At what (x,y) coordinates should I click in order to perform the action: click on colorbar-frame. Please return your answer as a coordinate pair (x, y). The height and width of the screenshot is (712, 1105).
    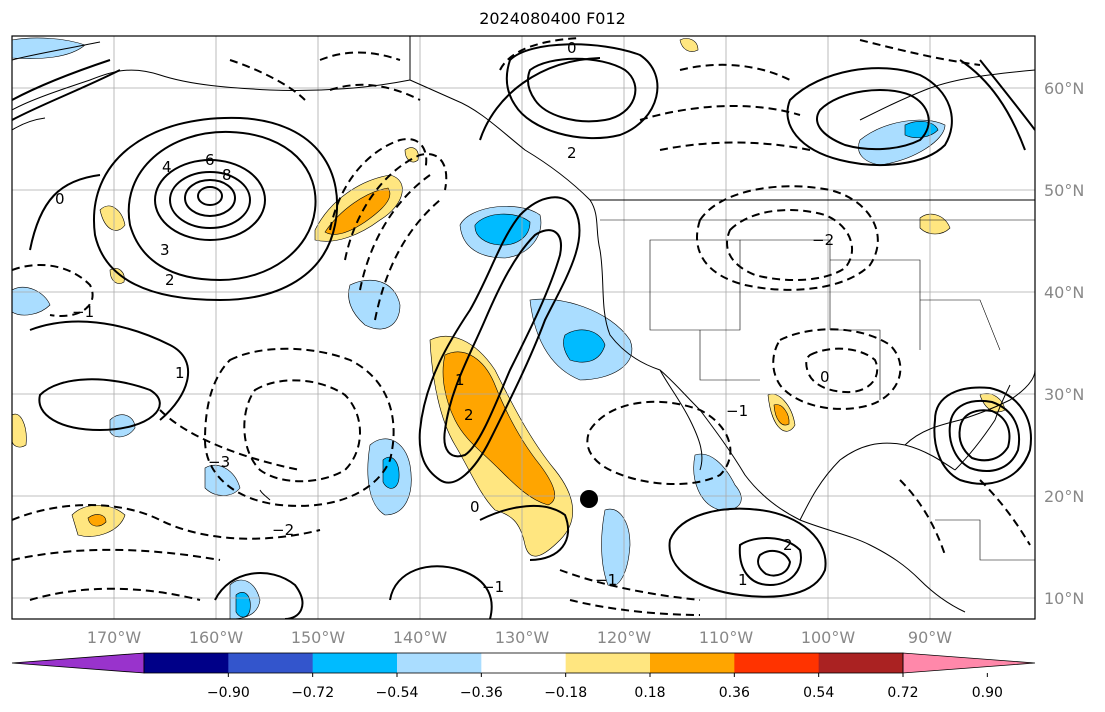
    Looking at the image, I should click on (523, 663).